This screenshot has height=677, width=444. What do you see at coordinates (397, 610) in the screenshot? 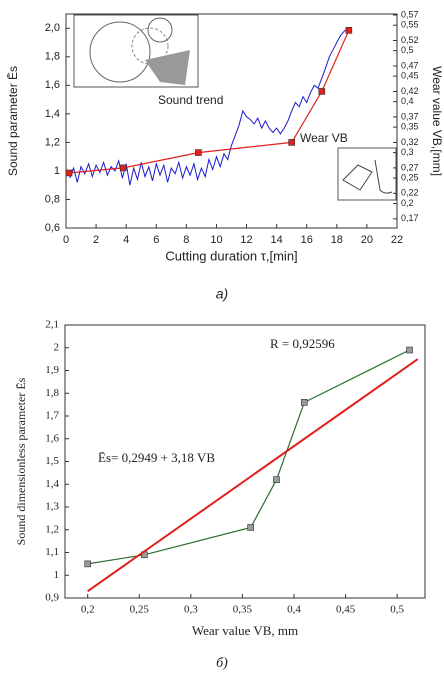
I see `x-tick-label: 0,5` at bounding box center [397, 610].